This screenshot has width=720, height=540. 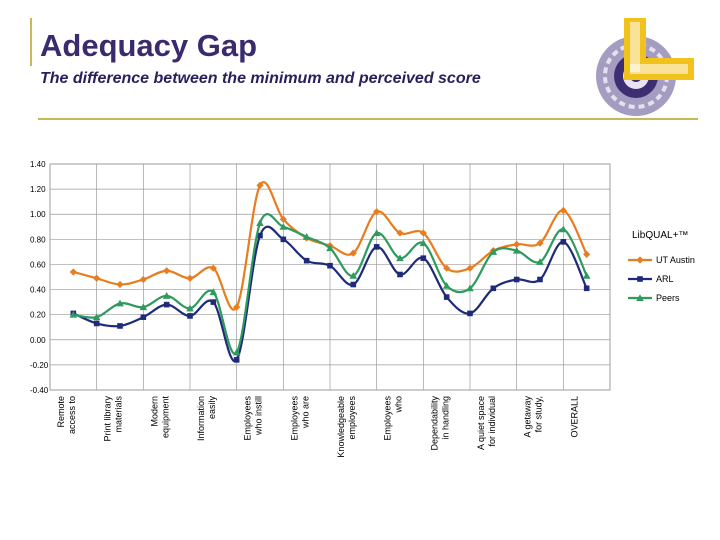 I want to click on legend-label-peers: Peers, so click(x=668, y=298).